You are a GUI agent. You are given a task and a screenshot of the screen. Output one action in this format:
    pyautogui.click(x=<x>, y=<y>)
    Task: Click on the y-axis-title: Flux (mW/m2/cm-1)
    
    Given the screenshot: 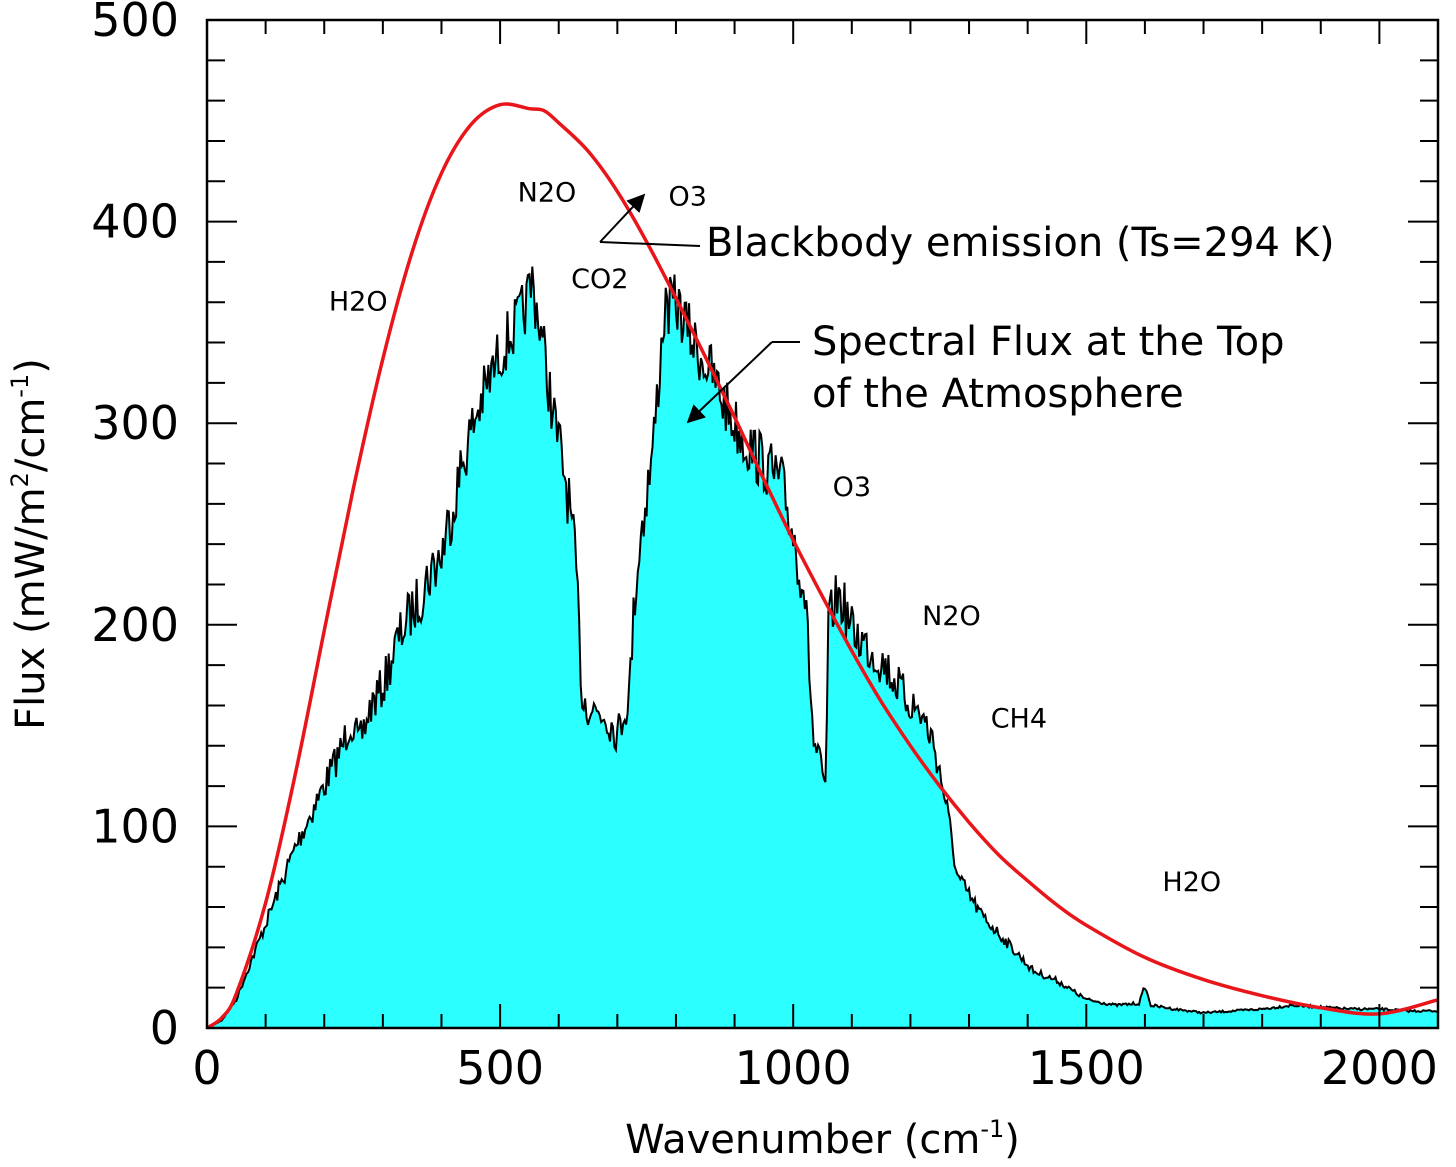 What is the action you would take?
    pyautogui.click(x=30, y=544)
    